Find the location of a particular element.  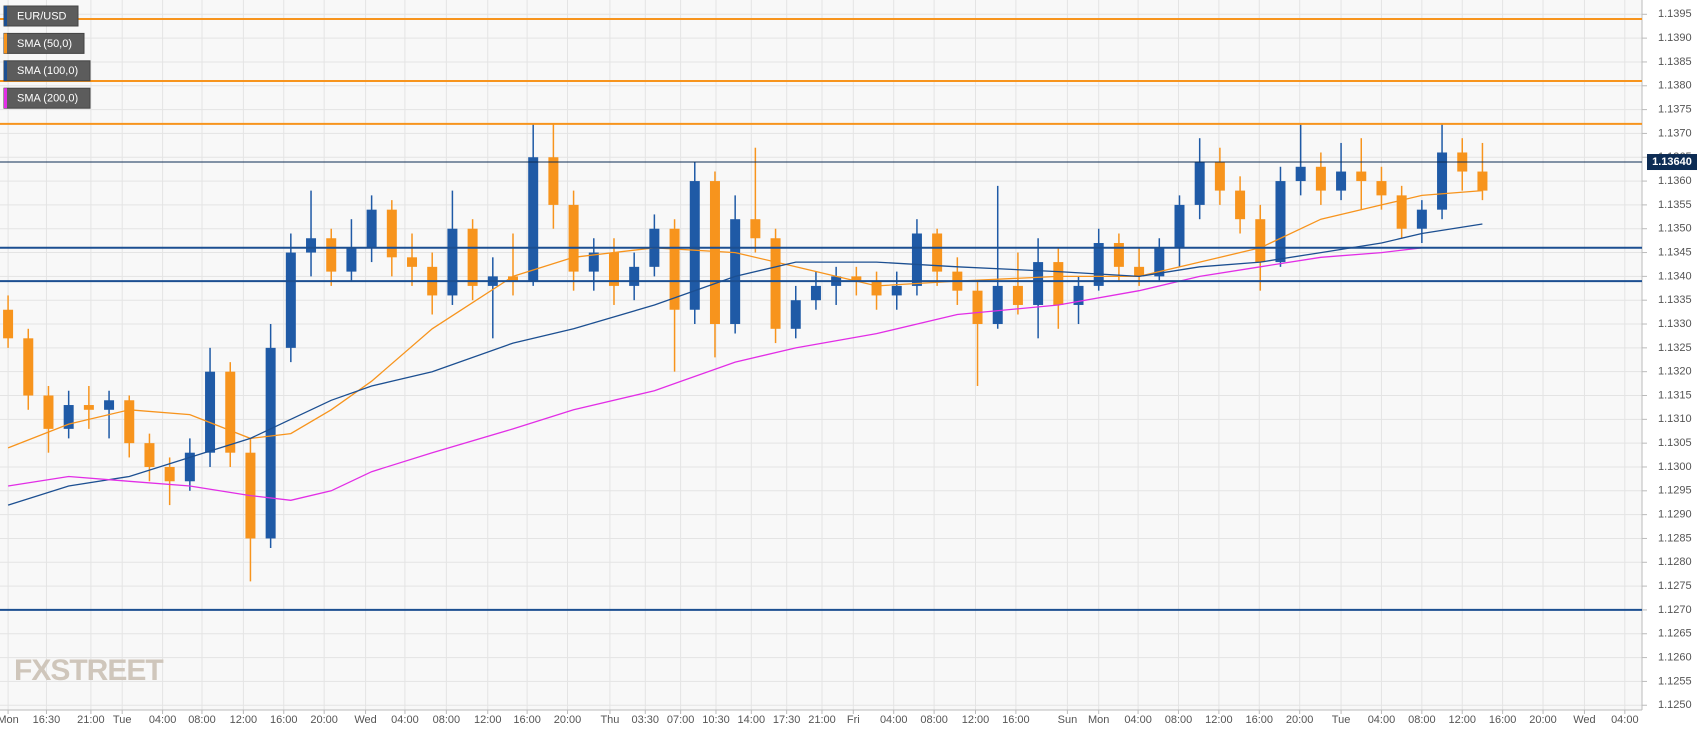

legend-label: SMA (200,0) is located at coordinates (47, 99).